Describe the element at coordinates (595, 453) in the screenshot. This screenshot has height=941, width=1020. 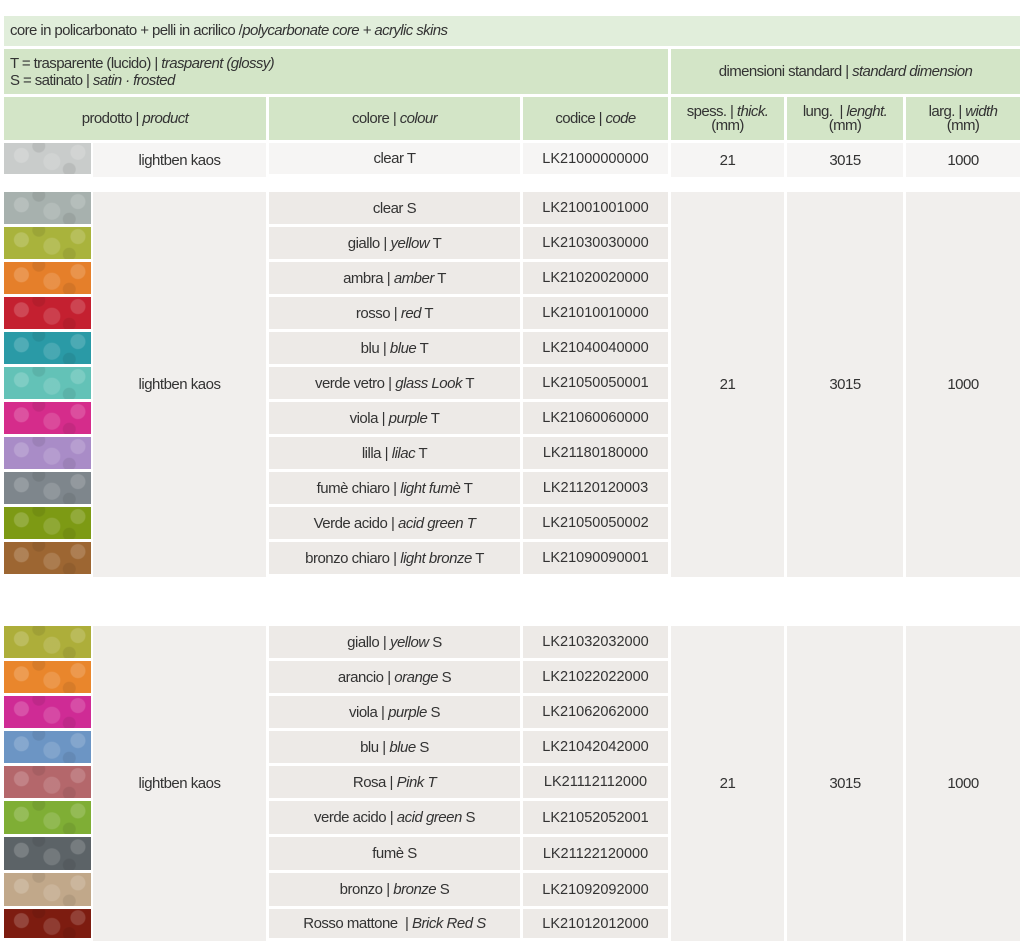
I see `code-cell: LK21180180000` at that location.